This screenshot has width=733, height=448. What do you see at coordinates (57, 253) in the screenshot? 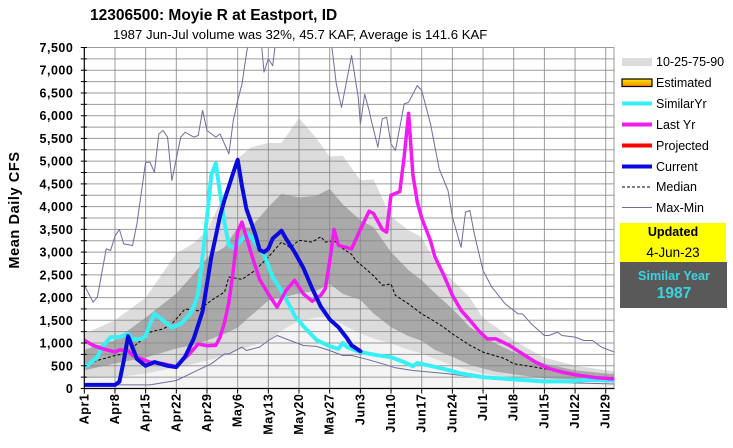
I see `y-tick-label: 3,000` at bounding box center [57, 253].